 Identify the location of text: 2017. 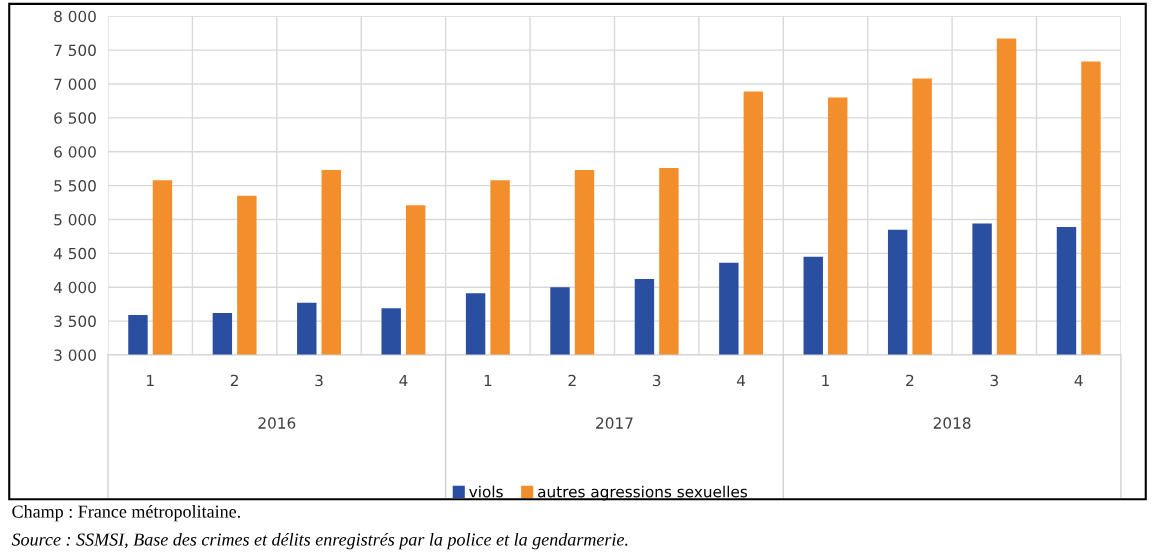
(614, 423).